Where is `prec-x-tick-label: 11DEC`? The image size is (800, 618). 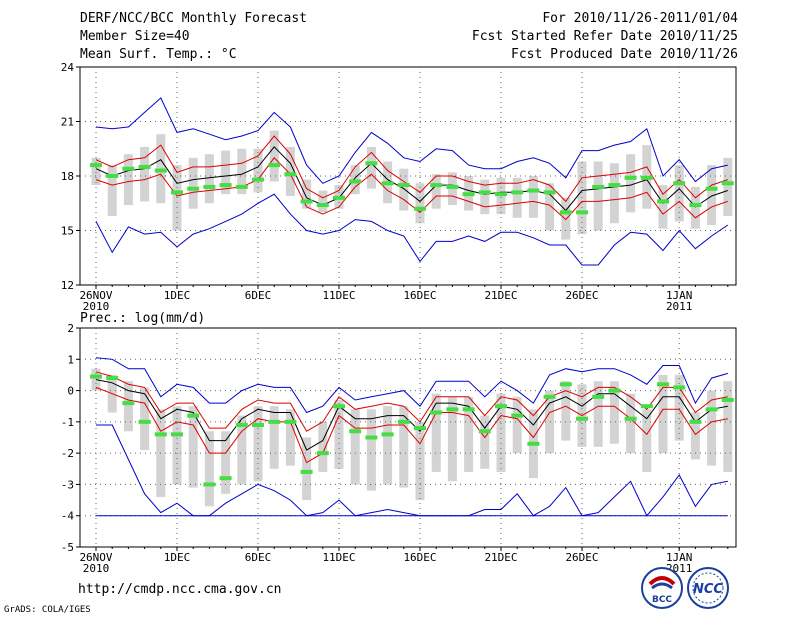
prec-x-tick-label: 11DEC is located at coordinates (338, 557).